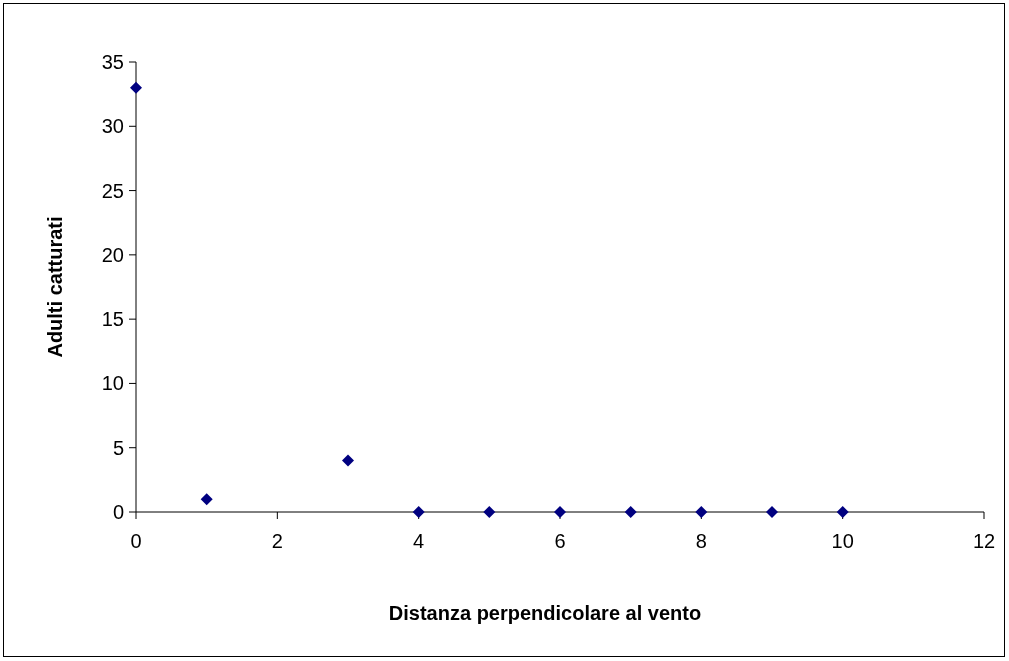  Describe the element at coordinates (112, 319) in the screenshot. I see `y-tick-label: 15` at that location.